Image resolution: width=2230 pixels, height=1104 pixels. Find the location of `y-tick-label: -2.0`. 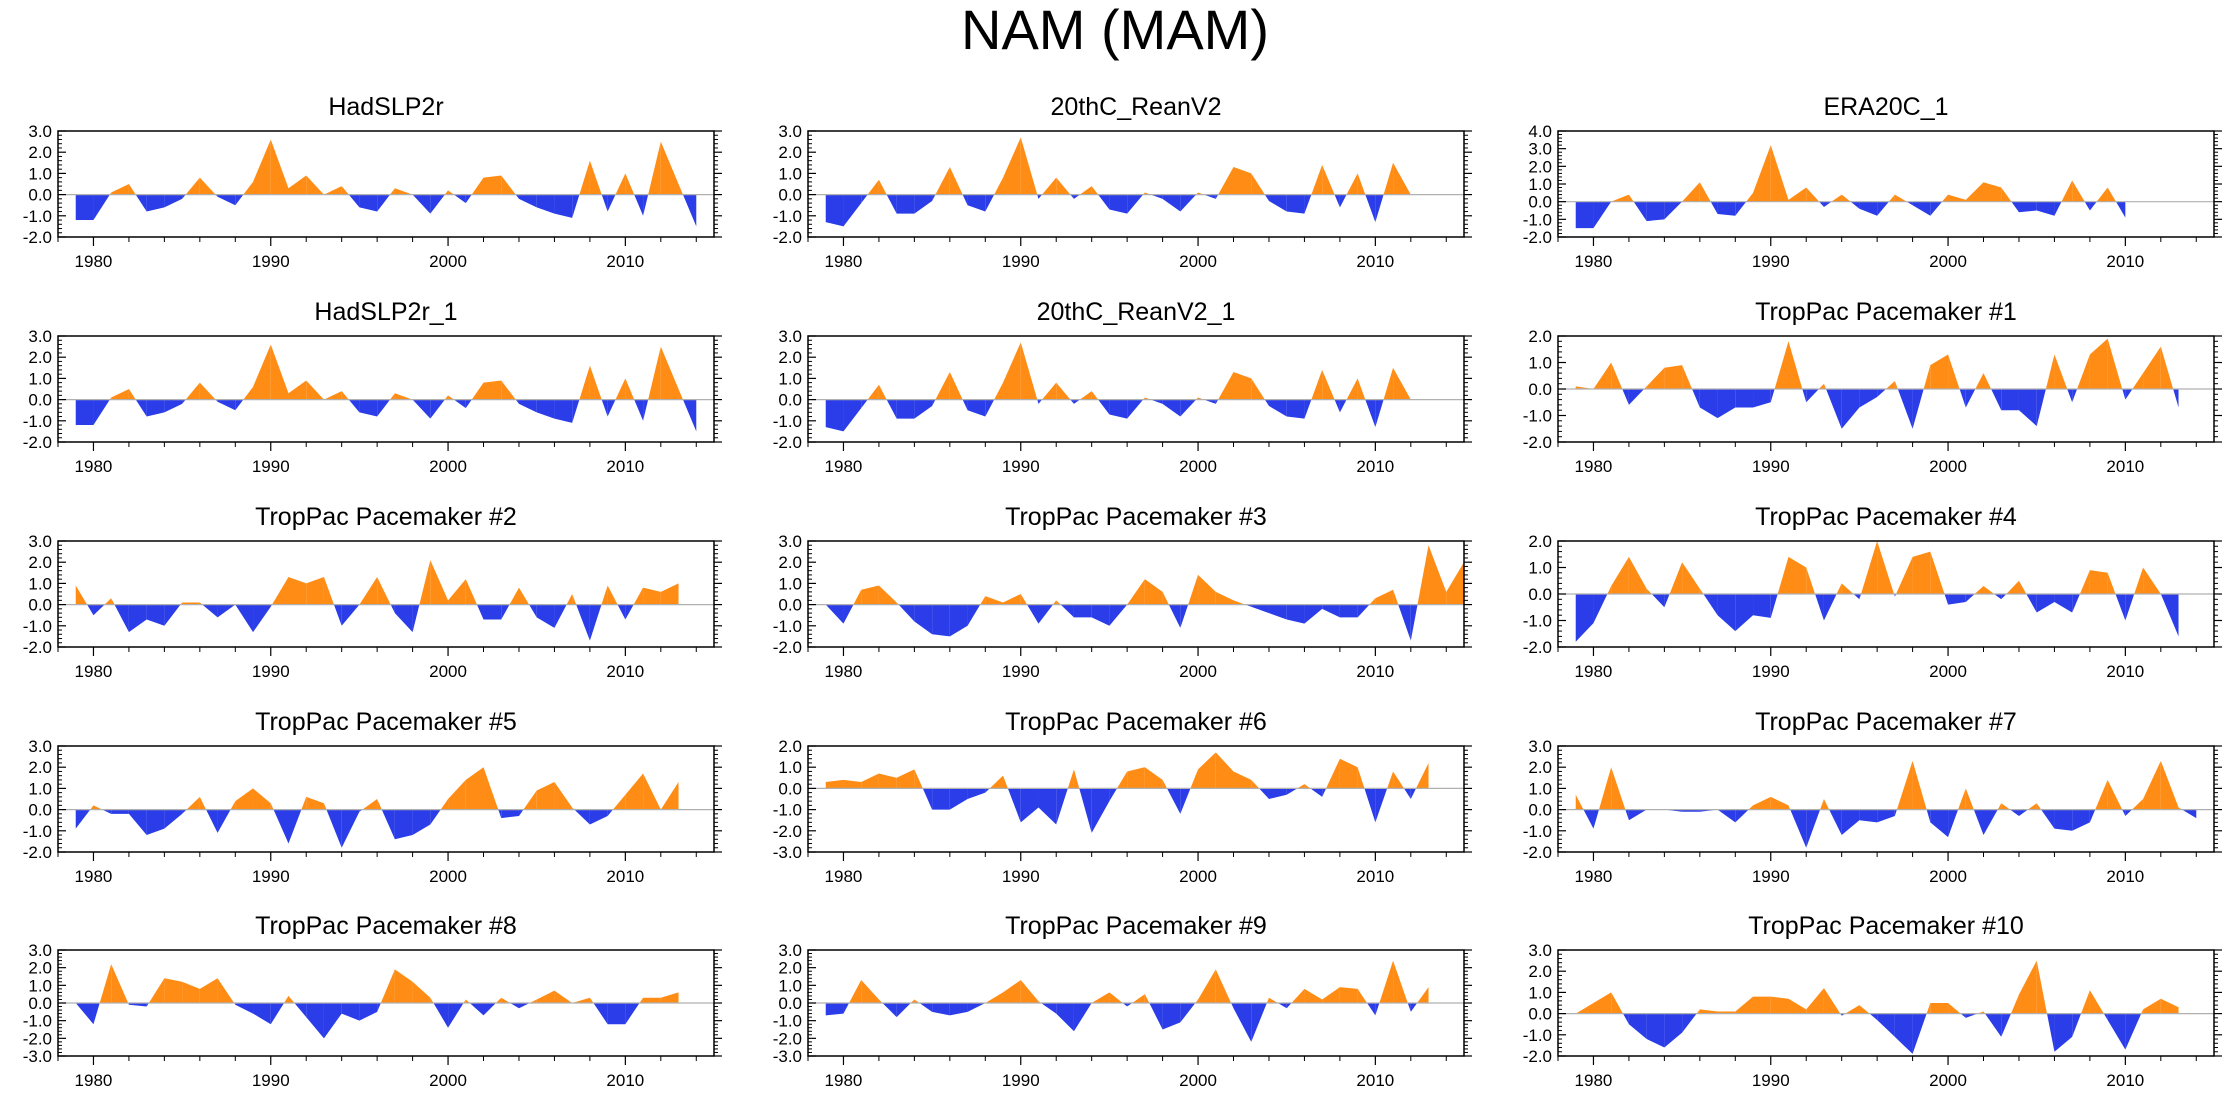

y-tick-label: -2.0 is located at coordinates (1537, 647).